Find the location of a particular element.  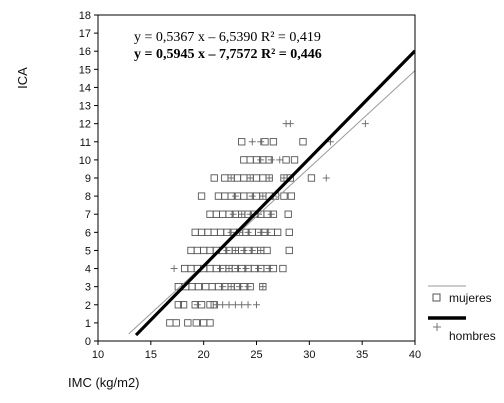

y-tick-label: 0 is located at coordinates (88, 342).